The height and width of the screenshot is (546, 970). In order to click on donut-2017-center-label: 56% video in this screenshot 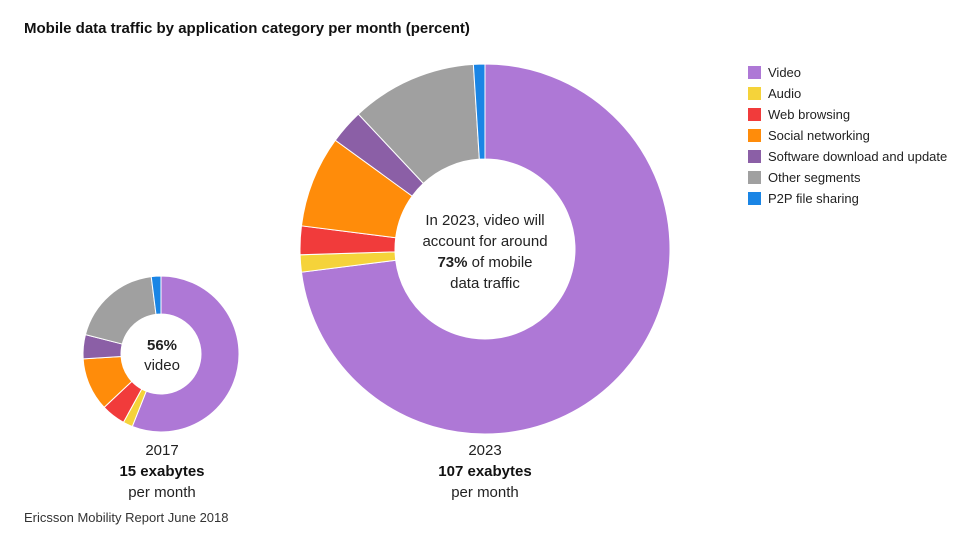, I will do `click(162, 356)`.